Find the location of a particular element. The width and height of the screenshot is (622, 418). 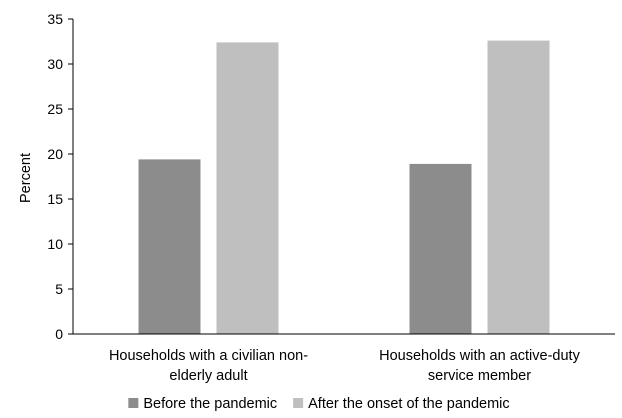

y-tick-label: 30 is located at coordinates (55, 64).